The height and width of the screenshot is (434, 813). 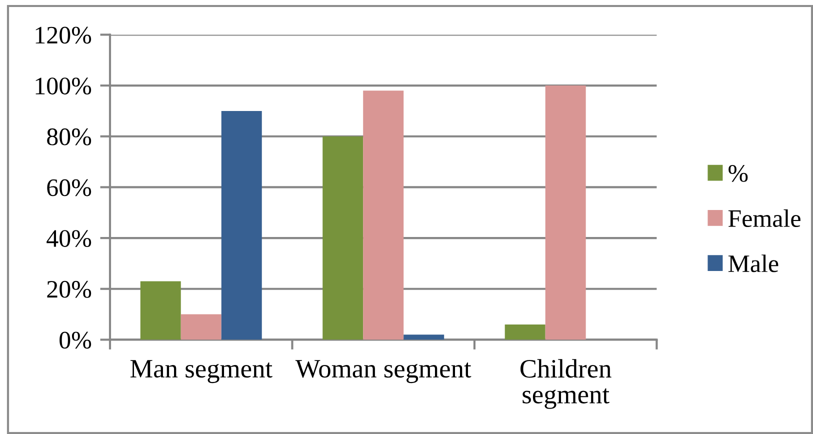 I want to click on y-tick-label: 80%, so click(x=69, y=137).